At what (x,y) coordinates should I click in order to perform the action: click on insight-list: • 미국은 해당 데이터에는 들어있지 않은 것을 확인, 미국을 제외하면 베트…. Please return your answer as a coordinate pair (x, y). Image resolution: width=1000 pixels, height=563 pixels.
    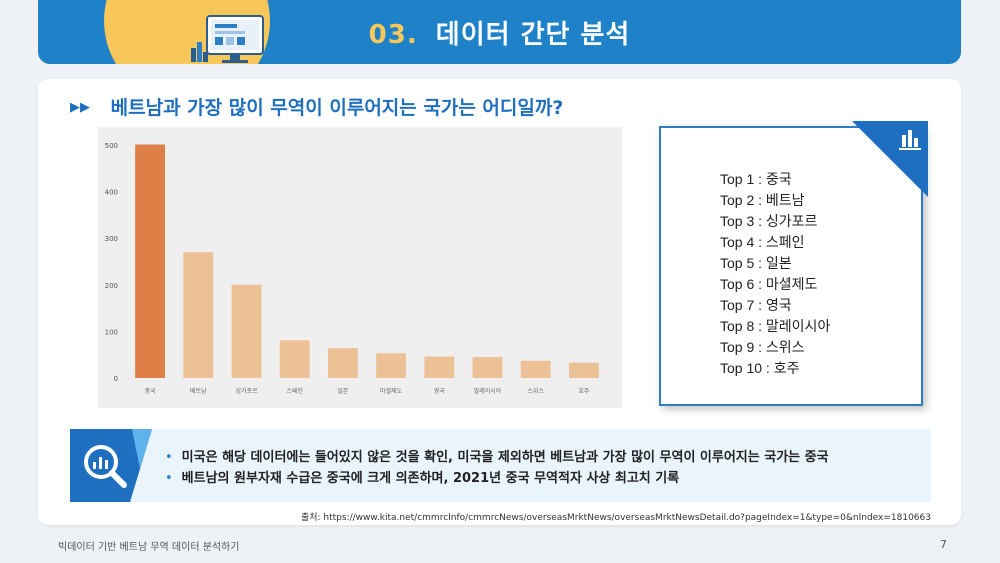
    Looking at the image, I should click on (497, 468).